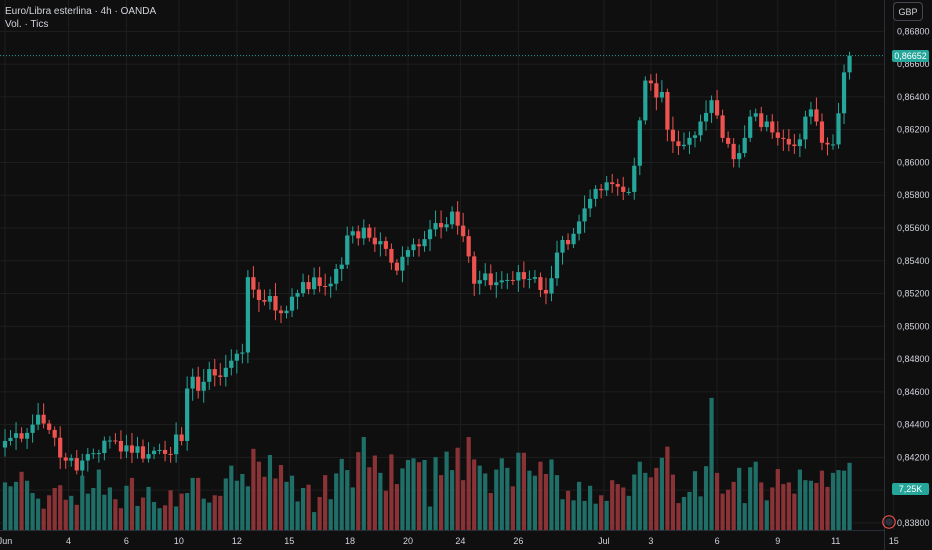  What do you see at coordinates (460, 541) in the screenshot?
I see `x-tick-label: 24` at bounding box center [460, 541].